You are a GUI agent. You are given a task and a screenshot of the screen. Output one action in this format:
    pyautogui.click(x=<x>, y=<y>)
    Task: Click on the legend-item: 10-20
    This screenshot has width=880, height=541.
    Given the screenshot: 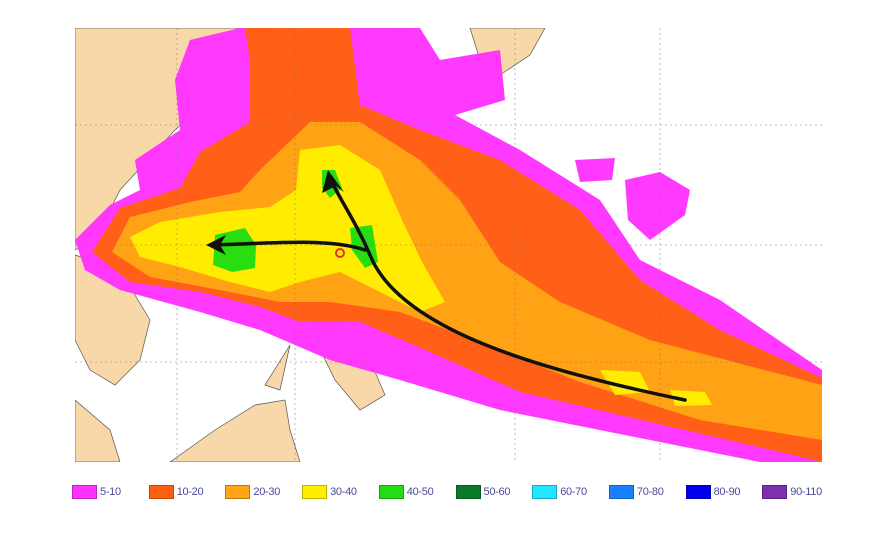 What is the action you would take?
    pyautogui.click(x=176, y=492)
    